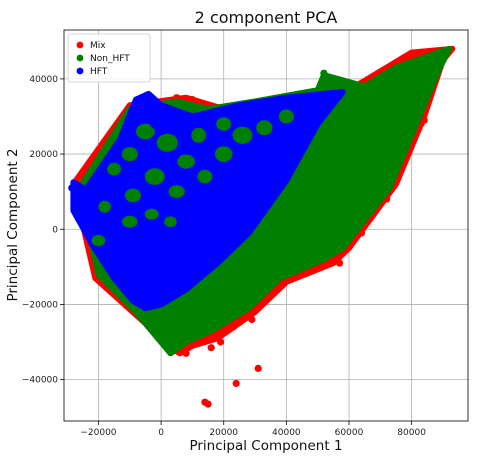 The height and width of the screenshot is (463, 497). I want to click on y-tick-label: 0, so click(55, 230).